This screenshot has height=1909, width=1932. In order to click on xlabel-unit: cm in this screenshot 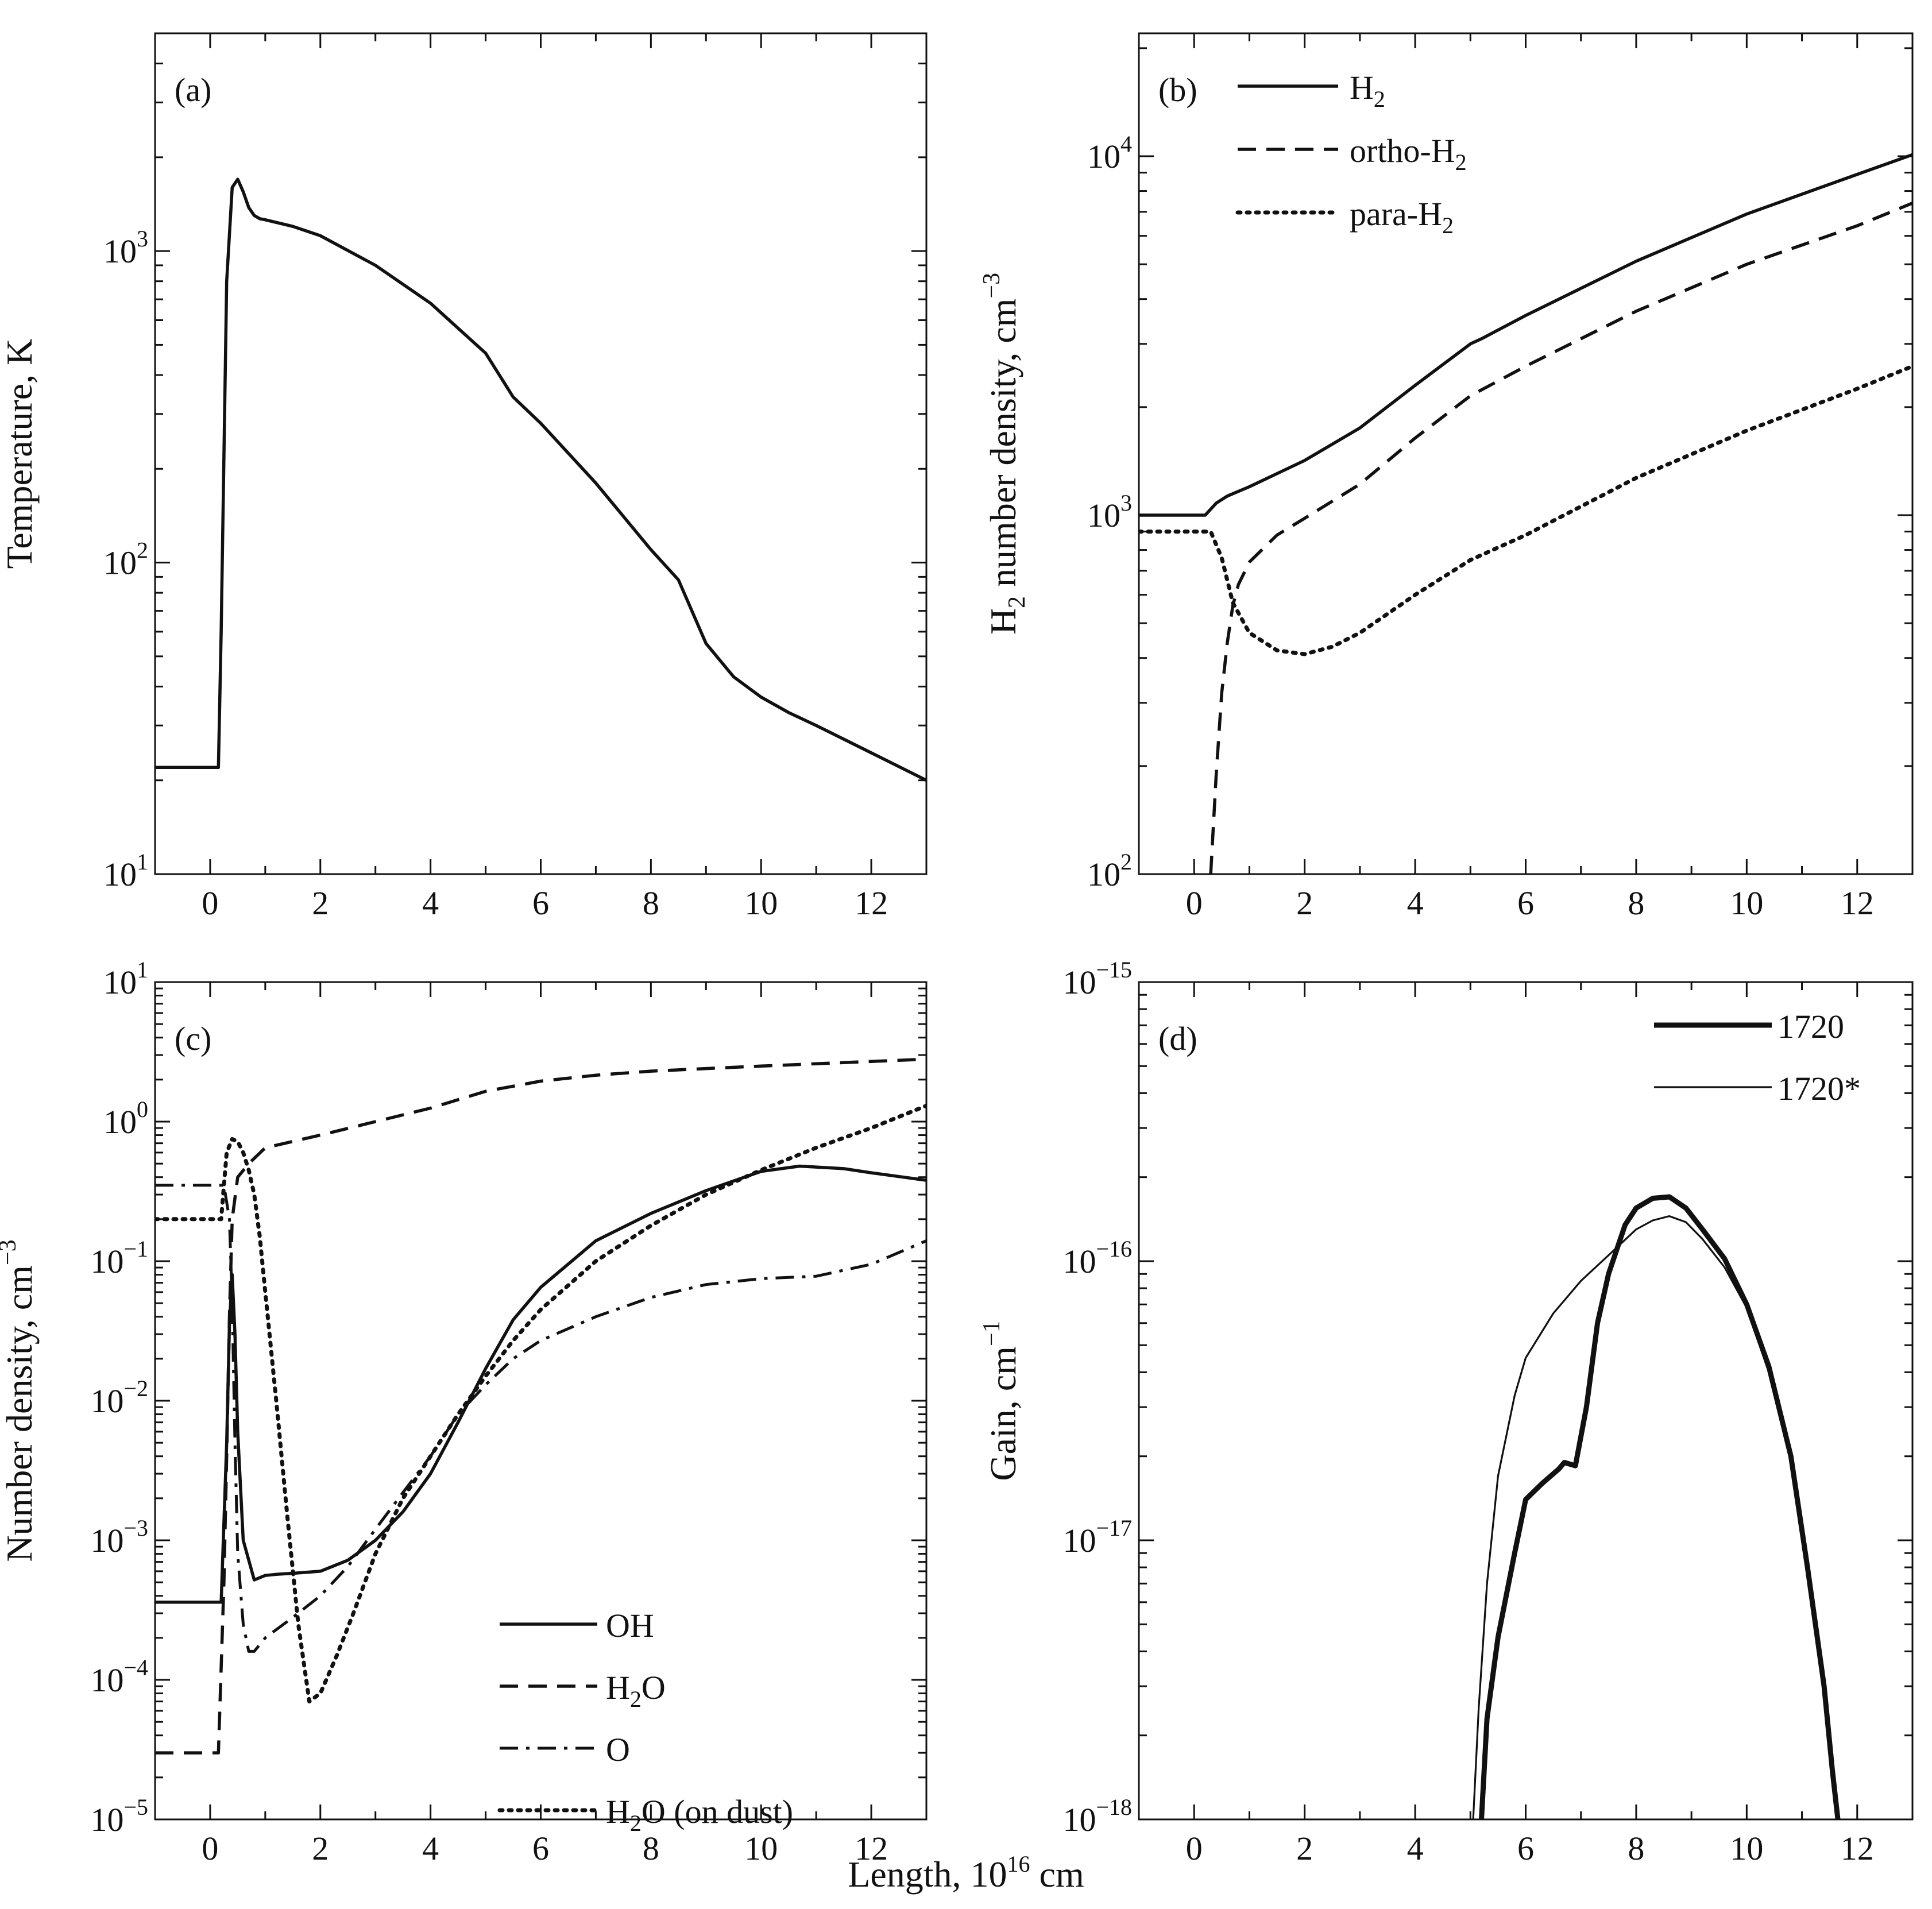, I will do `click(1057, 1874)`.